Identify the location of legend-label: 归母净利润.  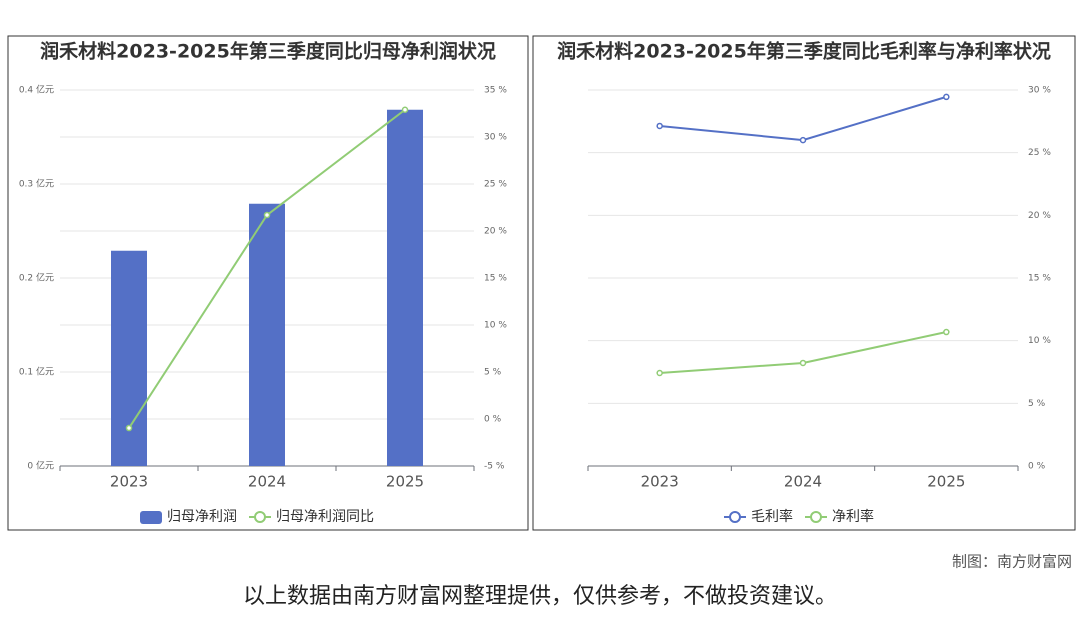
(202, 516).